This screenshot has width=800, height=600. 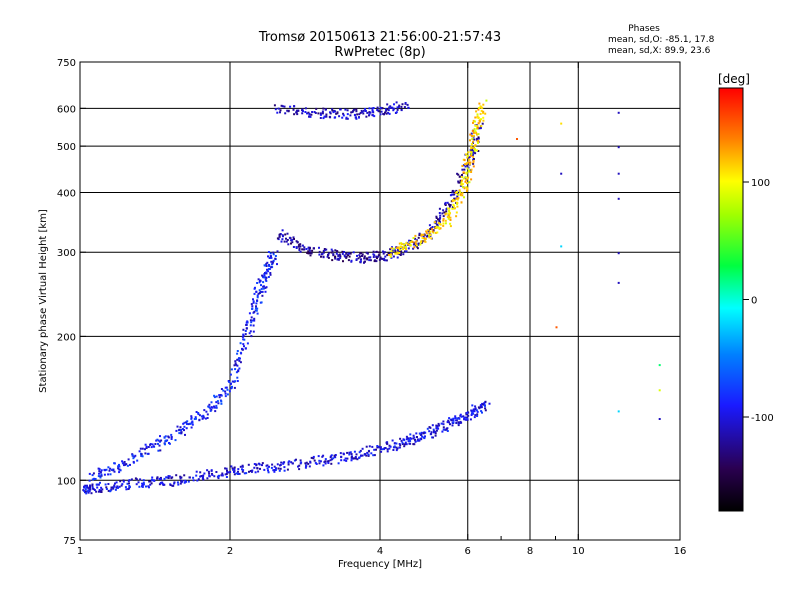 What do you see at coordinates (43, 301) in the screenshot?
I see `y-axis-label: Stationary phase Virtual Height [km]` at bounding box center [43, 301].